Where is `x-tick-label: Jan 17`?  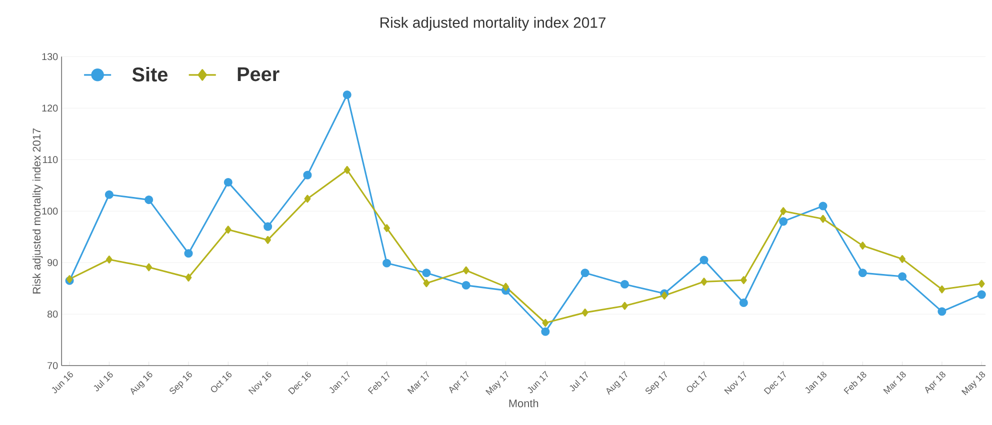
x-tick-label: Jan 17 is located at coordinates (339, 382).